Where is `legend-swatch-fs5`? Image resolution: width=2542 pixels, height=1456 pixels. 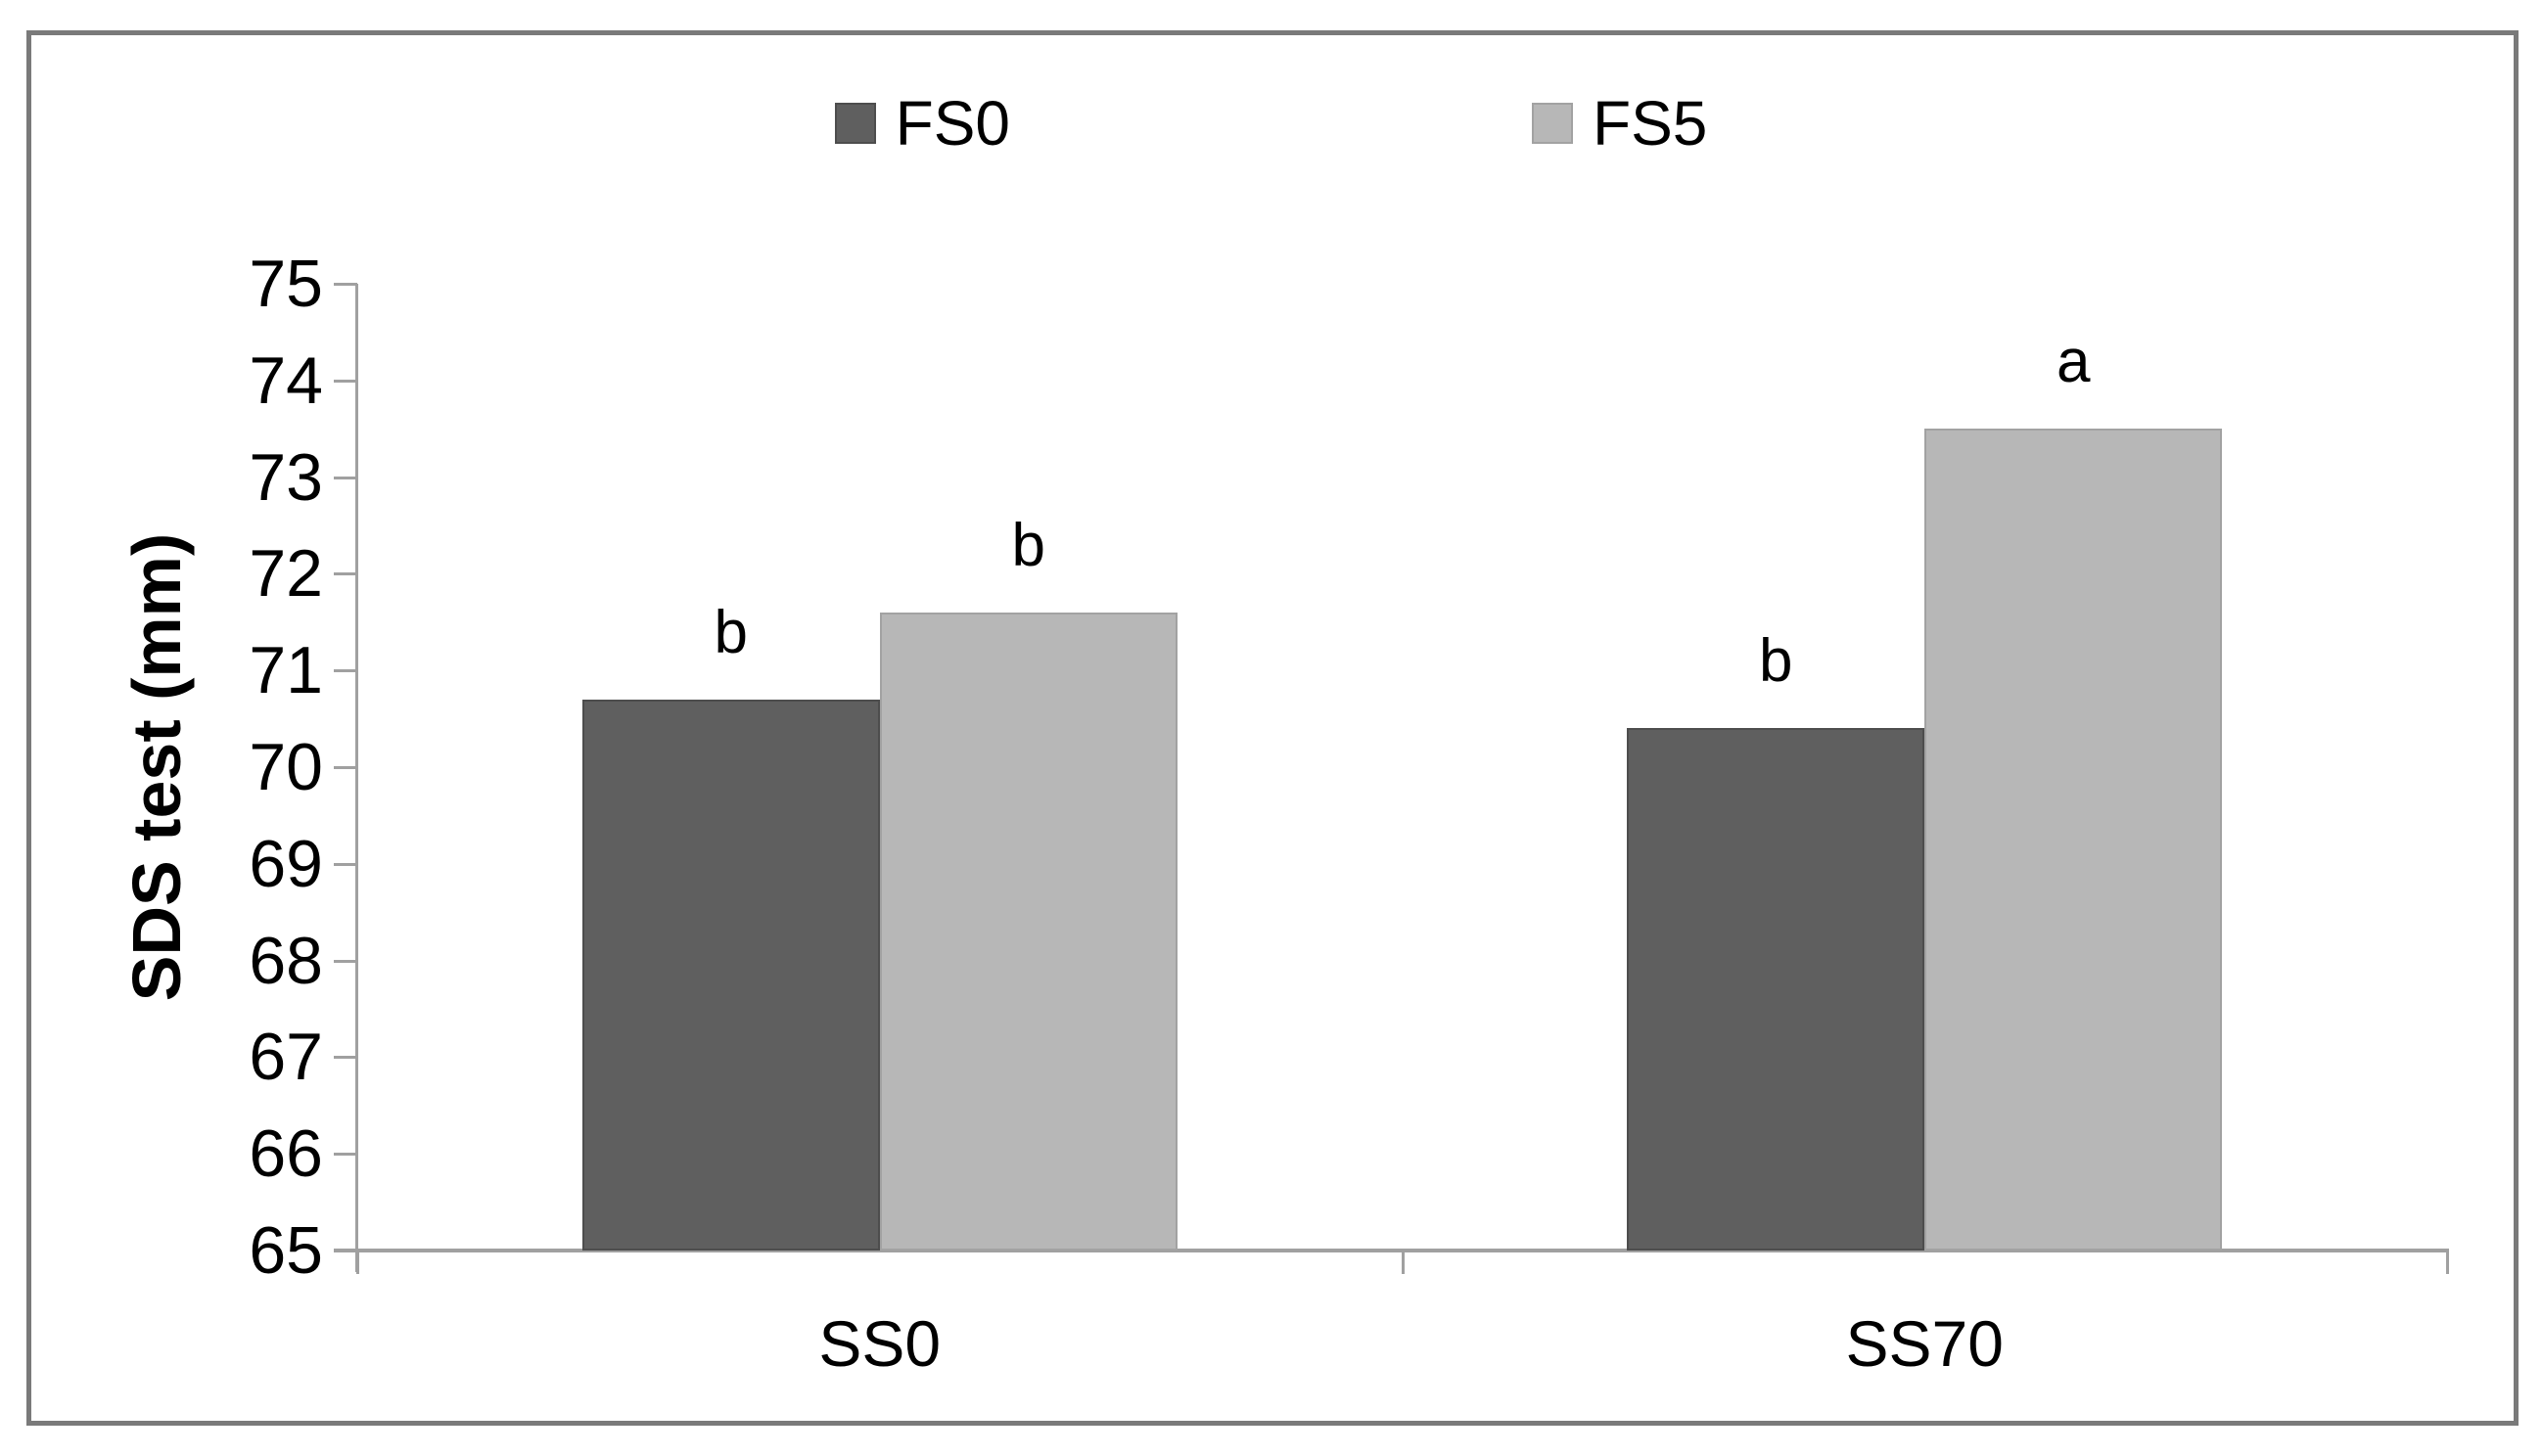
legend-swatch-fs5 is located at coordinates (1552, 123).